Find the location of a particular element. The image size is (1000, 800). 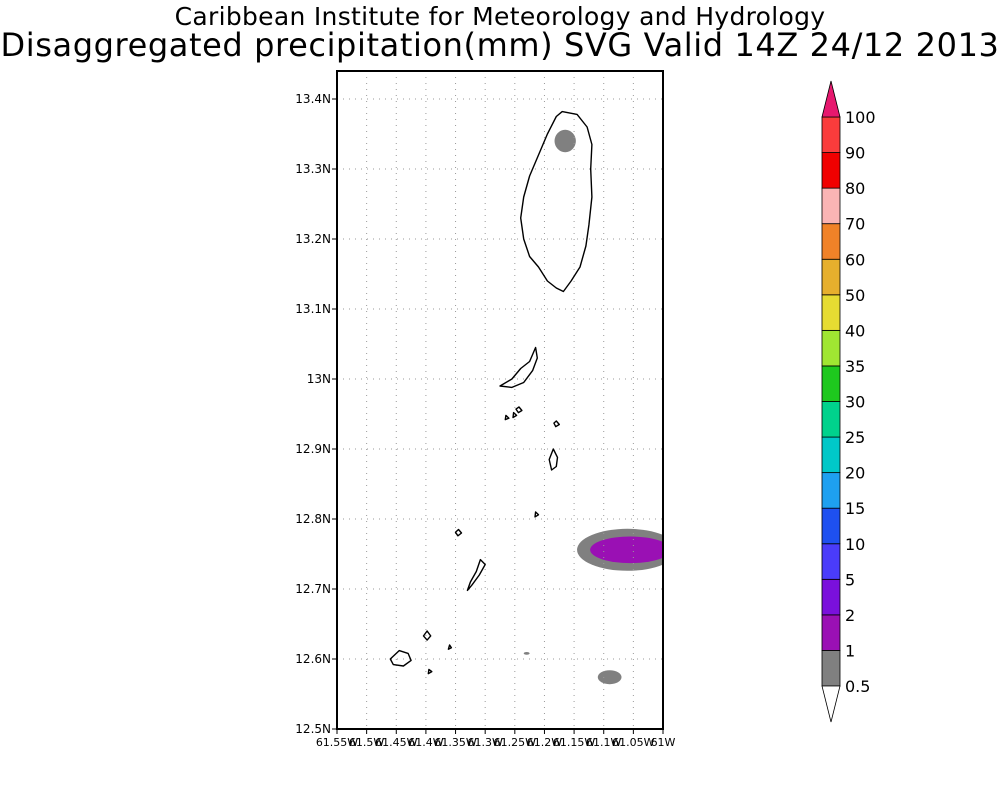

lon-tick-label: 61.4W is located at coordinates (425, 742).